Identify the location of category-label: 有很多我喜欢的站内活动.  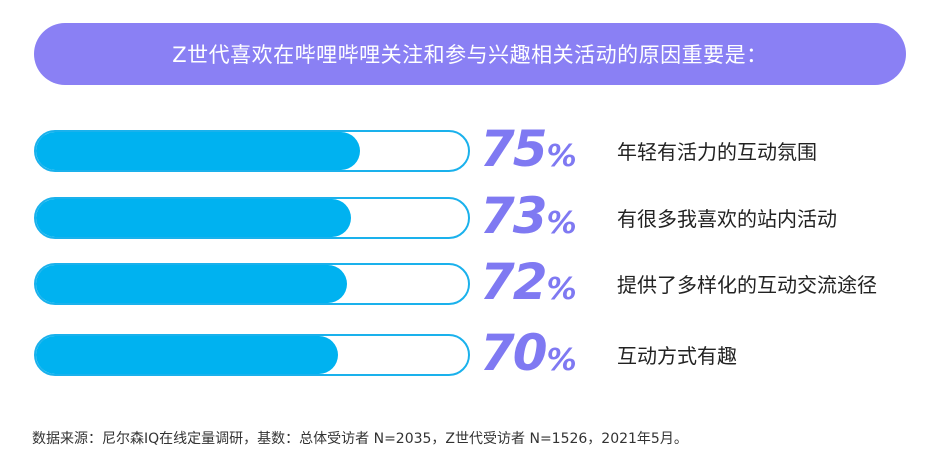
(727, 219).